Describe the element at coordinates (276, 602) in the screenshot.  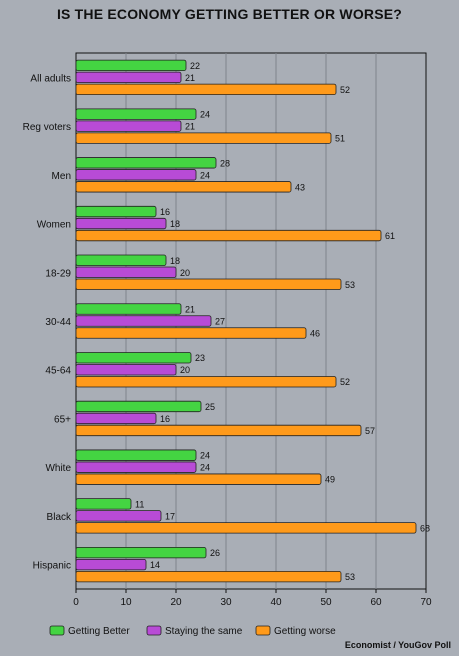
I see `x-tick-label: 40` at that location.